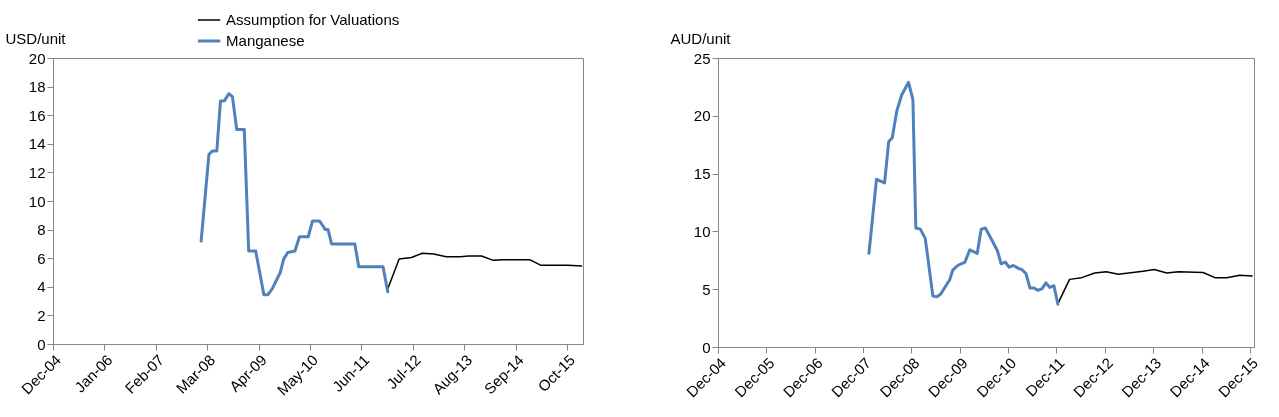  I want to click on y-axis-title: AUD/unit, so click(701, 38).